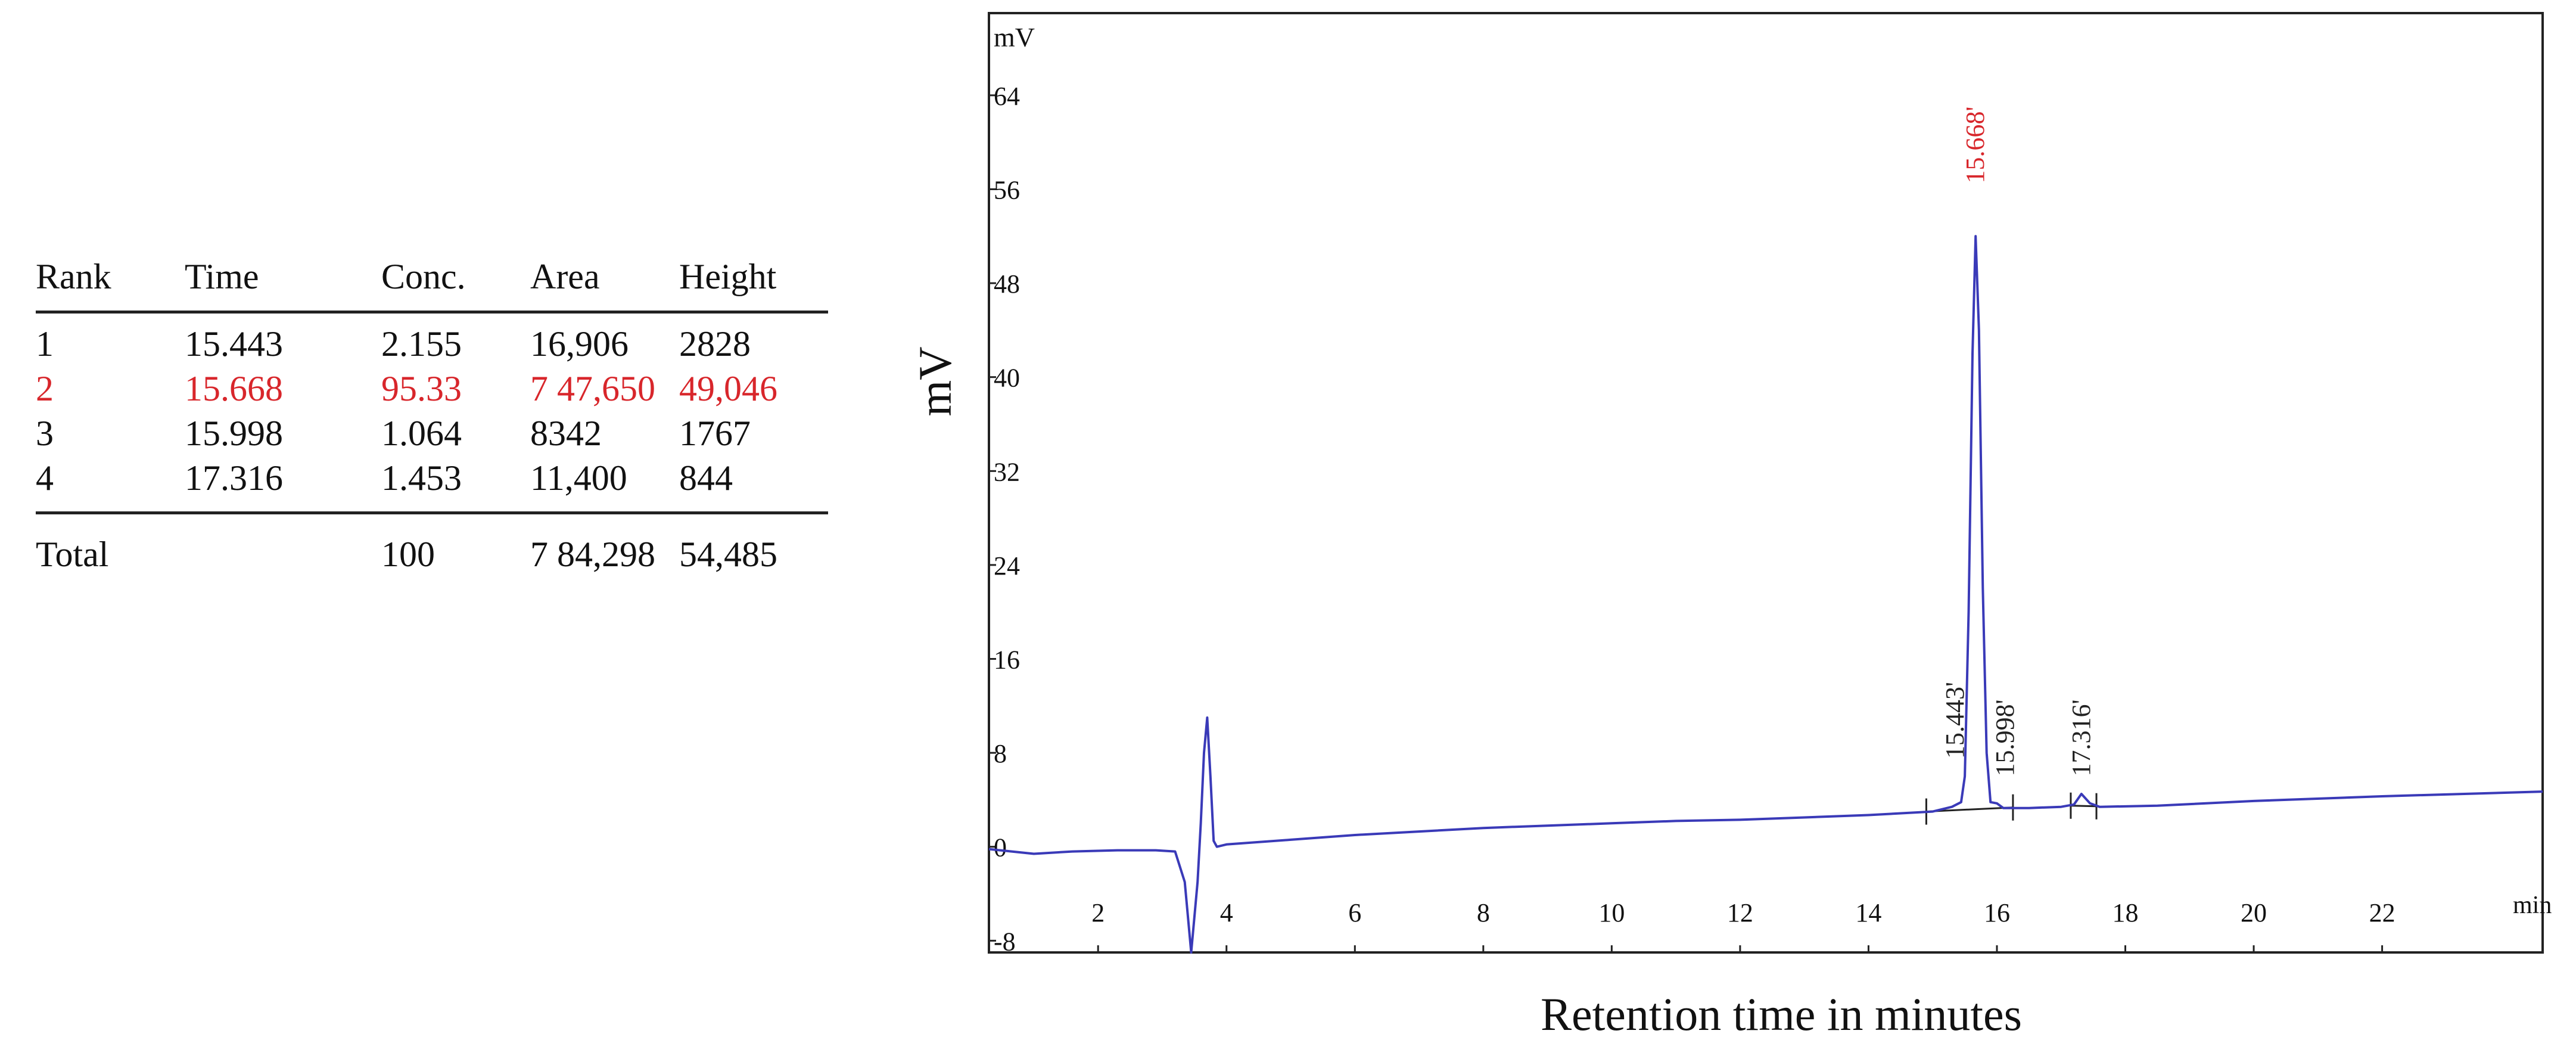  I want to click on x-tick-label: 8, so click(1483, 912).